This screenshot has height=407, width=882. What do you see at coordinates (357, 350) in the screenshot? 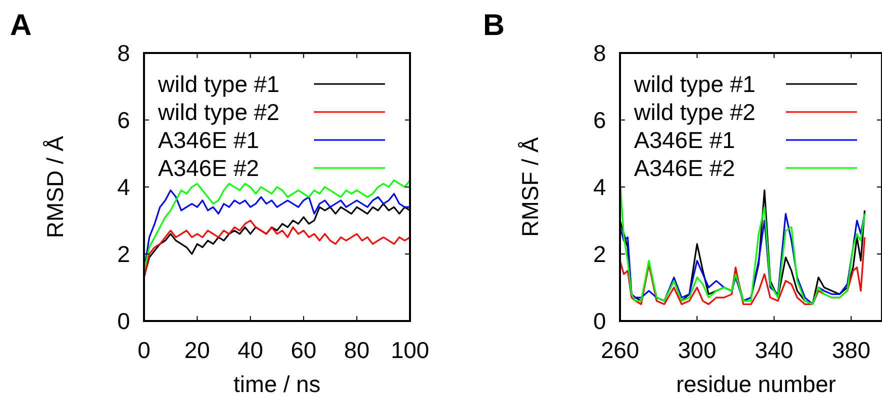
I see `x-tick-label: 80` at bounding box center [357, 350].